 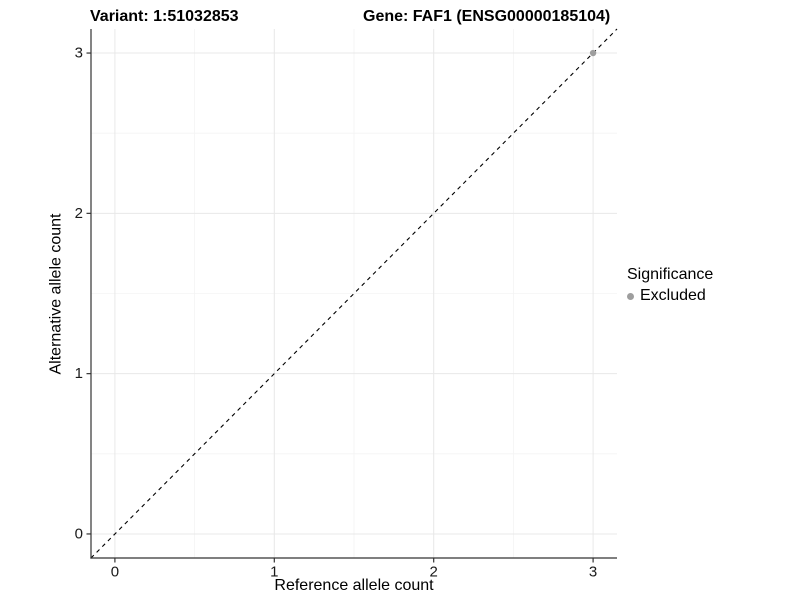 I want to click on y-tick-label: 2, so click(x=79, y=213).